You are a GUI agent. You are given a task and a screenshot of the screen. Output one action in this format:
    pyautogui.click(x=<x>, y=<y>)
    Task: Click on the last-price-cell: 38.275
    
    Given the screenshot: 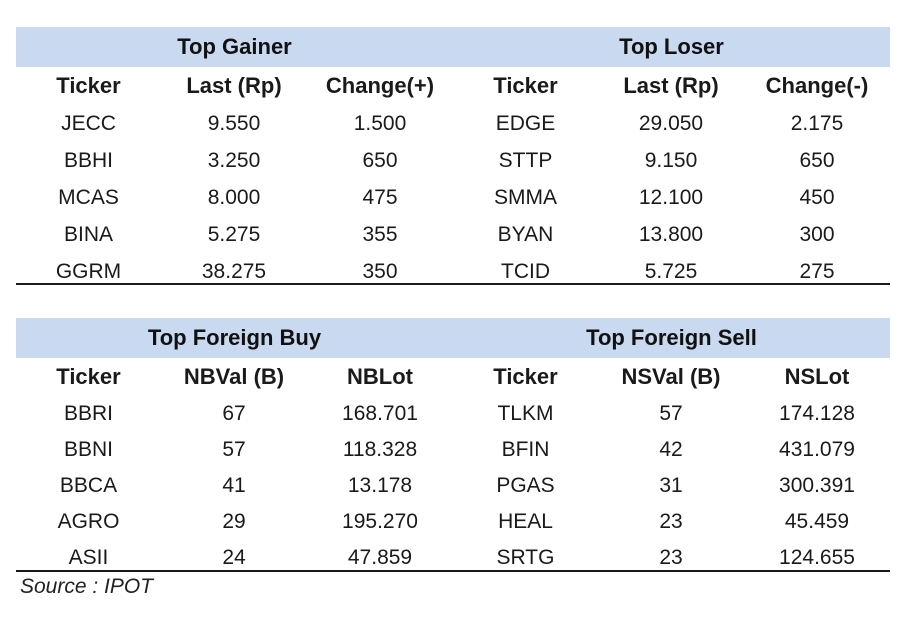 What is the action you would take?
    pyautogui.click(x=234, y=271)
    